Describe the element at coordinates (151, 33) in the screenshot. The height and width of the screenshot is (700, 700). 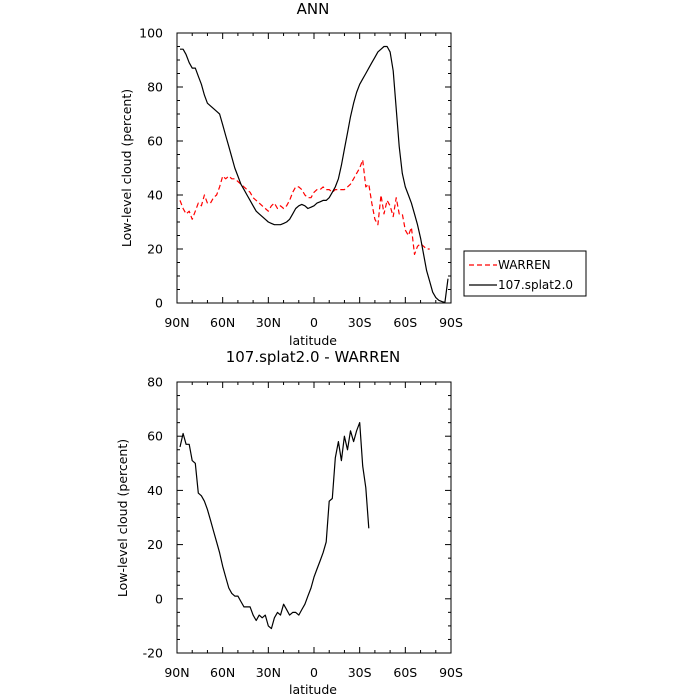
I see `y-tick-label: 100` at that location.